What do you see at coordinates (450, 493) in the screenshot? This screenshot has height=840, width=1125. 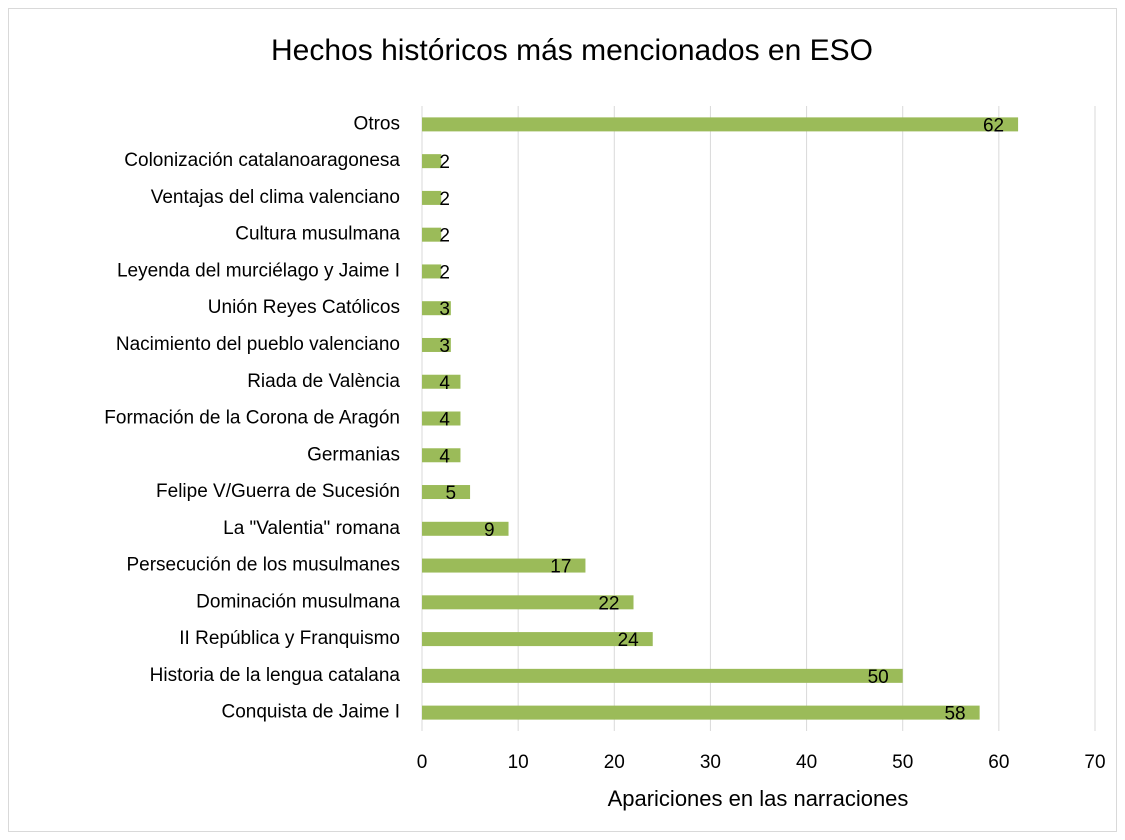 I see `data-label: 5` at bounding box center [450, 493].